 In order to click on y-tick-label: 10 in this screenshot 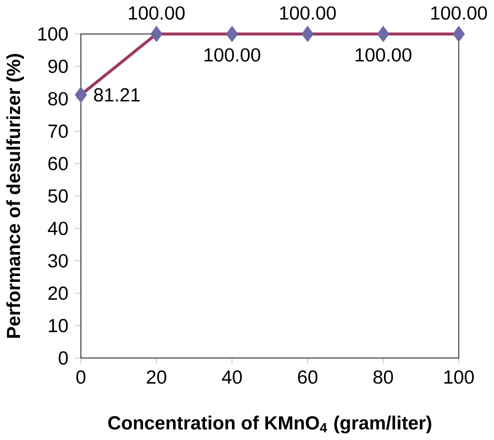, I will do `click(58, 325)`.